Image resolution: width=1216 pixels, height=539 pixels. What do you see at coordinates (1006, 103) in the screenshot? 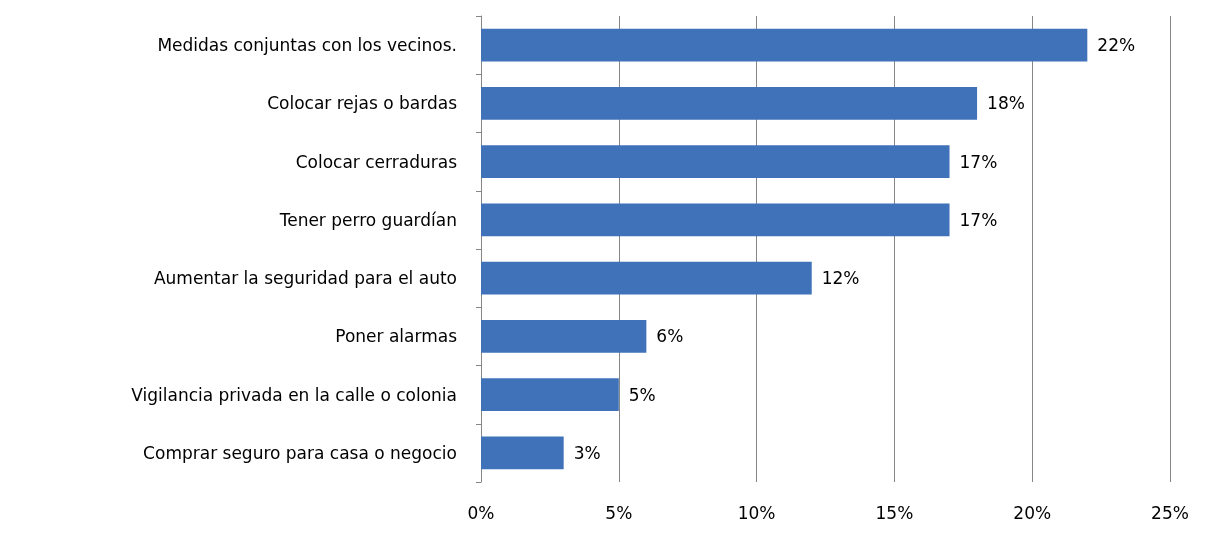
I see `data-label: 18%` at bounding box center [1006, 103].